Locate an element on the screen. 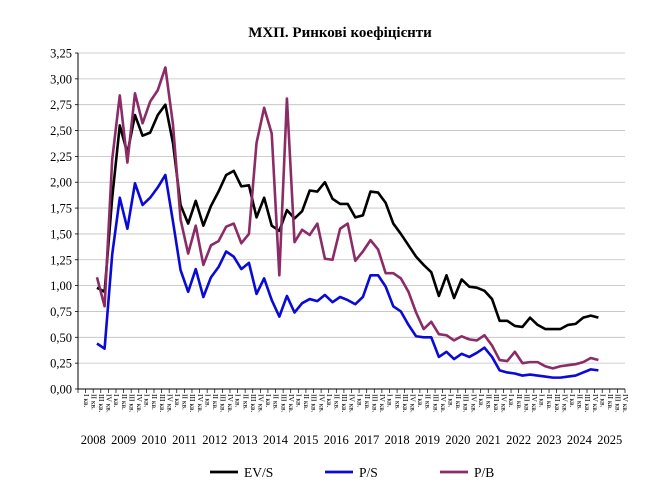  y-tick-label: 0,50 is located at coordinates (61, 338).